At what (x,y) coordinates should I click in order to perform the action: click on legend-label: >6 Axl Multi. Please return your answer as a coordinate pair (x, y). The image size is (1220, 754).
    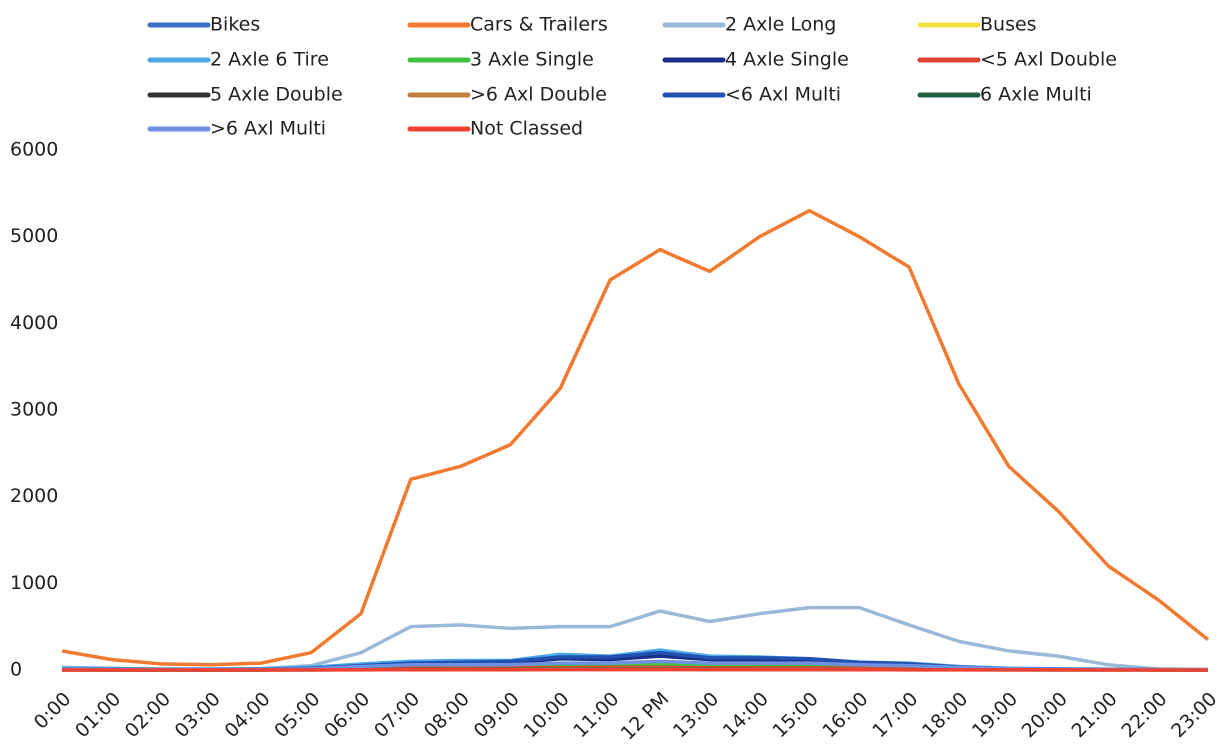
    Looking at the image, I should click on (268, 129).